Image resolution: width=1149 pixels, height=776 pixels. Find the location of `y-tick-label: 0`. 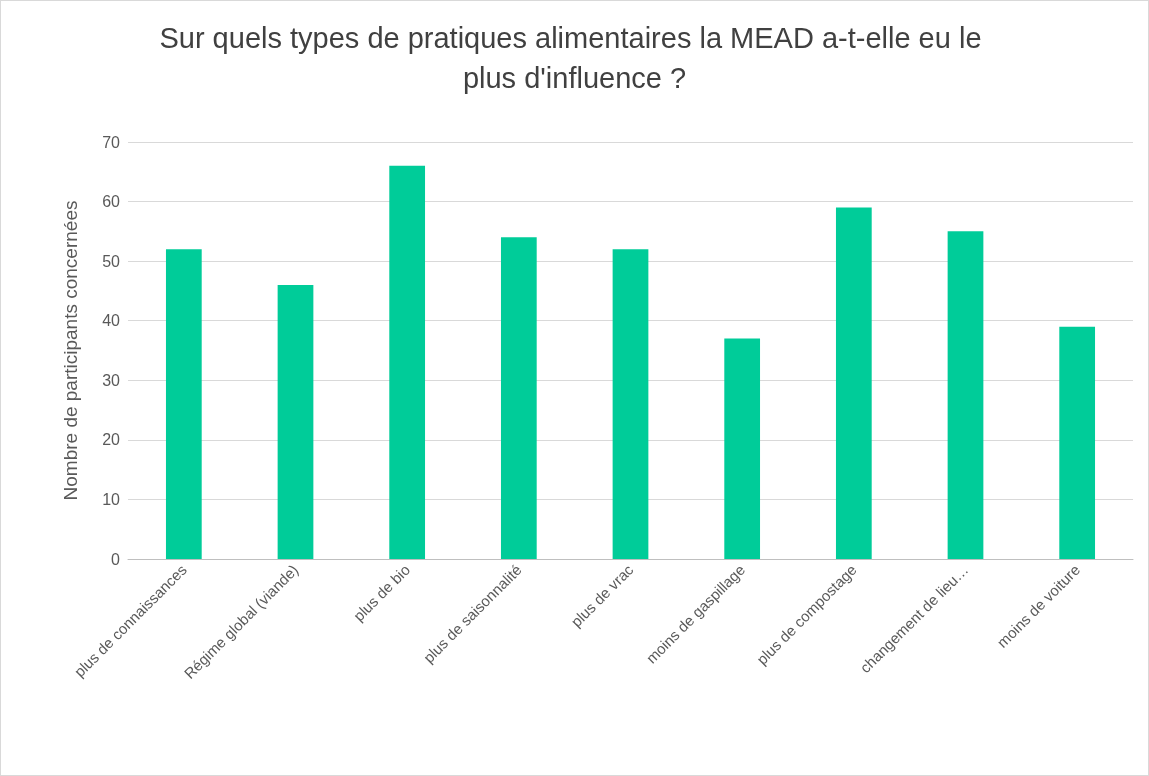

y-tick-label: 0 is located at coordinates (116, 559).